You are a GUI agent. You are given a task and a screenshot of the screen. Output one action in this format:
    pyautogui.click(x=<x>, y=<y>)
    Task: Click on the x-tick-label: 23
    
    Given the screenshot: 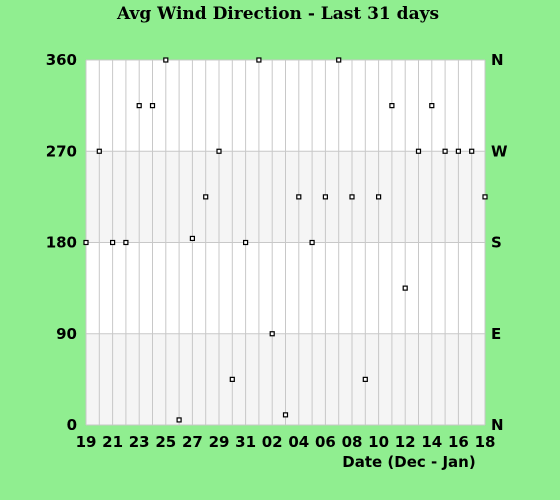 What is the action you would take?
    pyautogui.click(x=139, y=442)
    